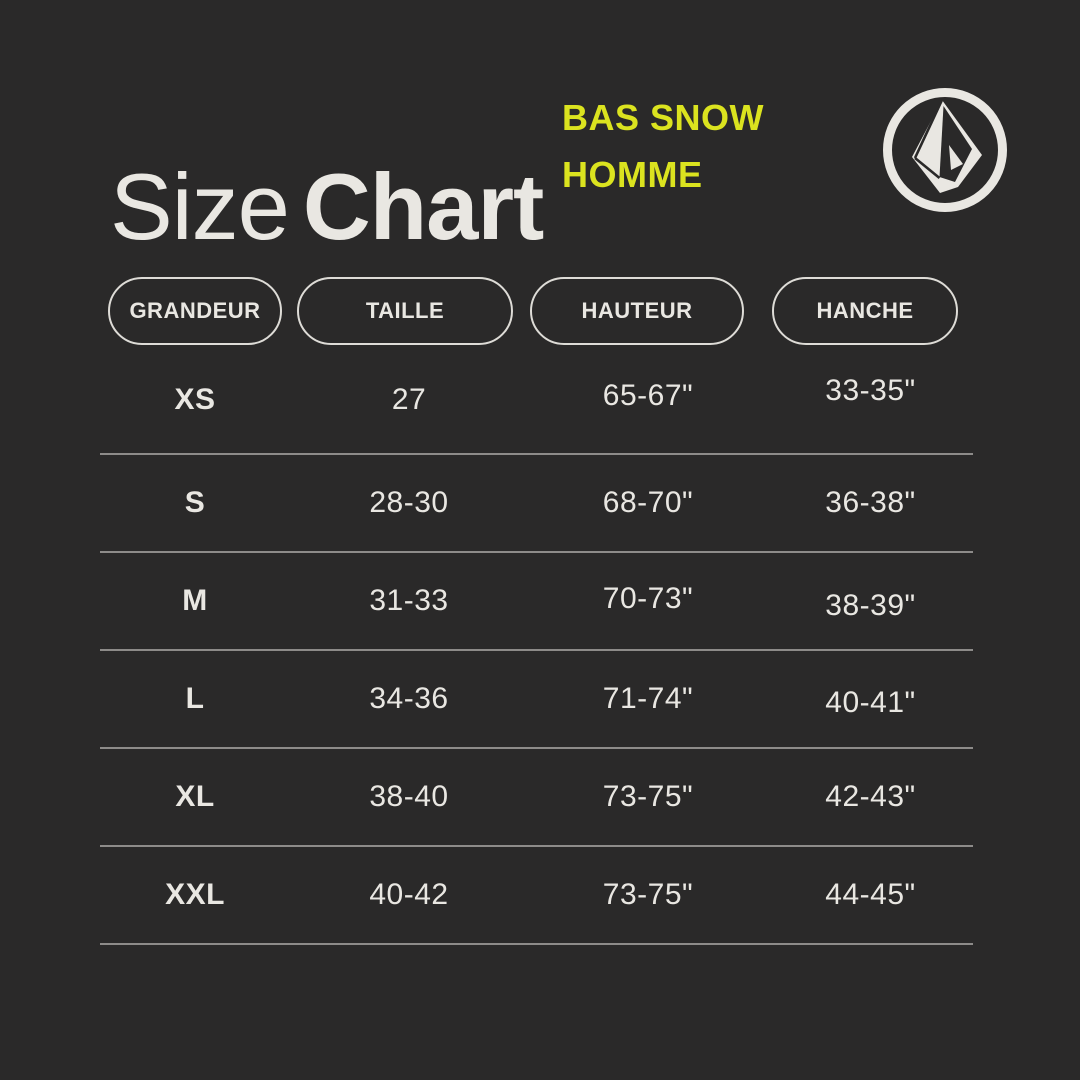 This screenshot has height=1080, width=1080. What do you see at coordinates (536, 504) in the screenshot?
I see `table-row-s: S 28-30 68-70" 36-38"` at bounding box center [536, 504].